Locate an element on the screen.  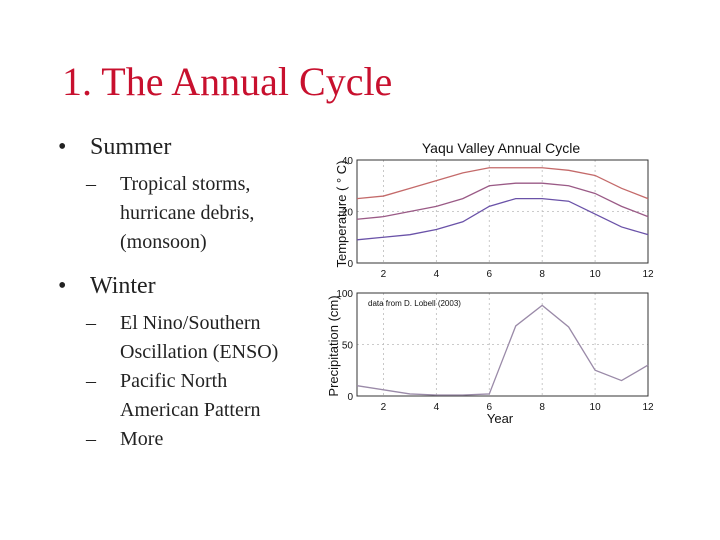
bullet-winter: • Winter is located at coordinates (193, 286).